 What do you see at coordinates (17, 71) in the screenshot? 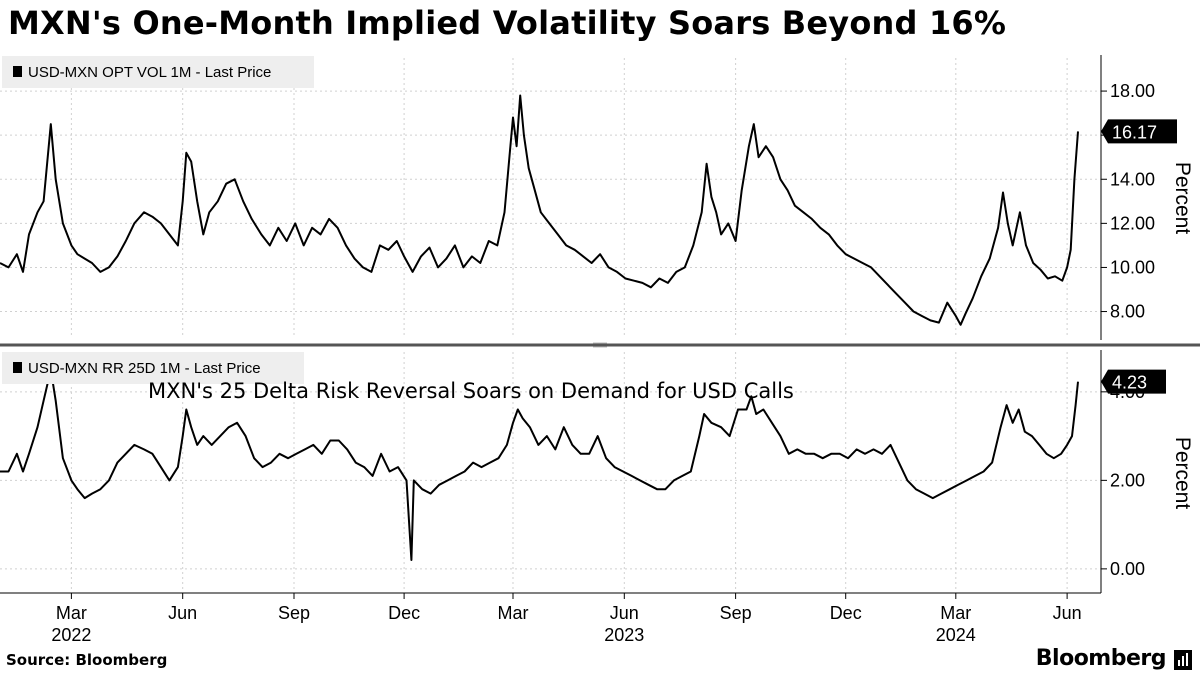
I see `legend-swatch-vol` at bounding box center [17, 71].